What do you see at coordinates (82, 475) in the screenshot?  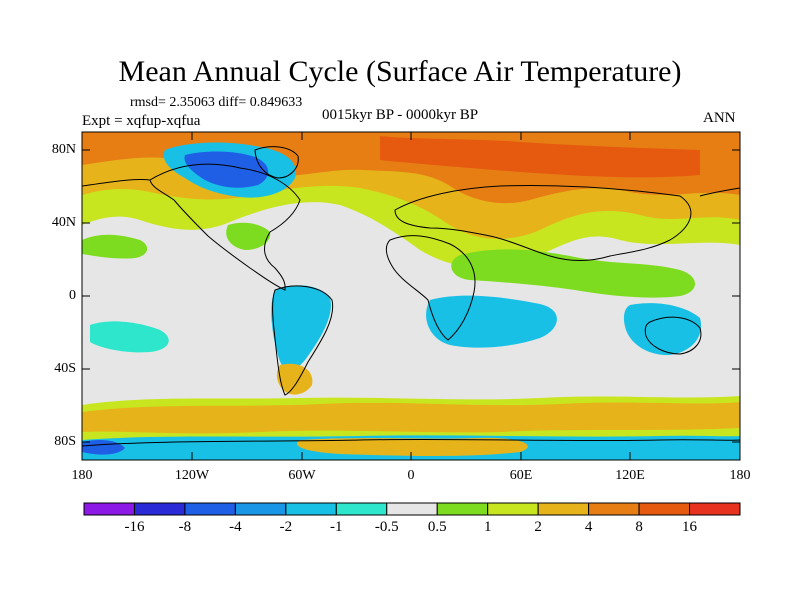 I see `lon-label-180w: 180` at bounding box center [82, 475].